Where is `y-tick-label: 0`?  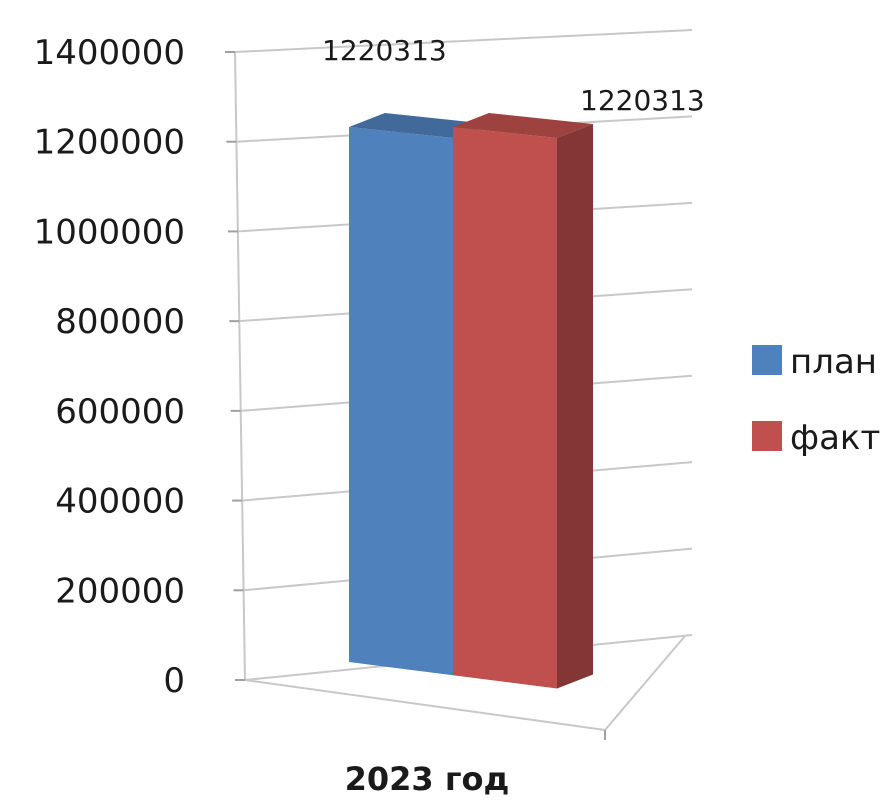
y-tick-label: 0 is located at coordinates (174, 681).